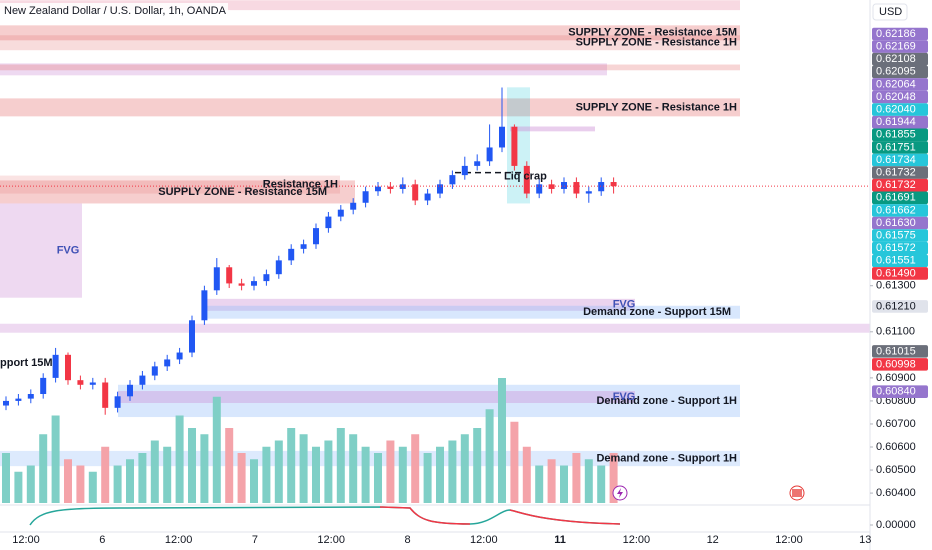  Describe the element at coordinates (896, 210) in the screenshot. I see `price-badge-label: 0.61662` at that location.